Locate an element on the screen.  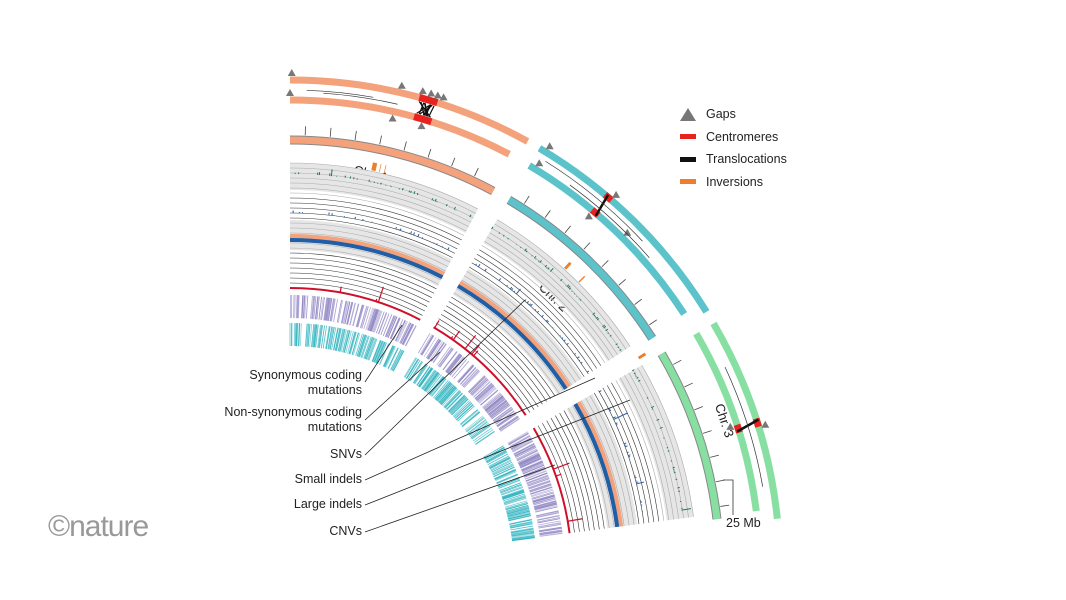
black-bar-icon is located at coordinates (688, 159).